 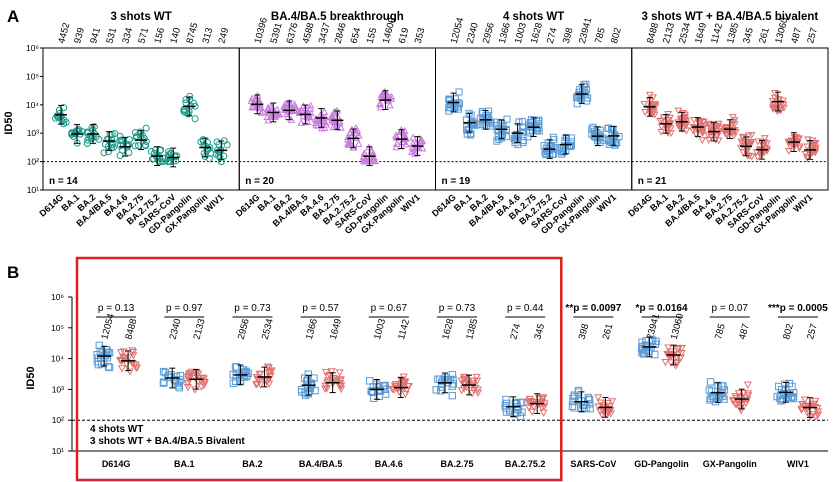 What do you see at coordinates (9, 122) in the screenshot?
I see `y-axis-label-a: ID50` at bounding box center [9, 122].